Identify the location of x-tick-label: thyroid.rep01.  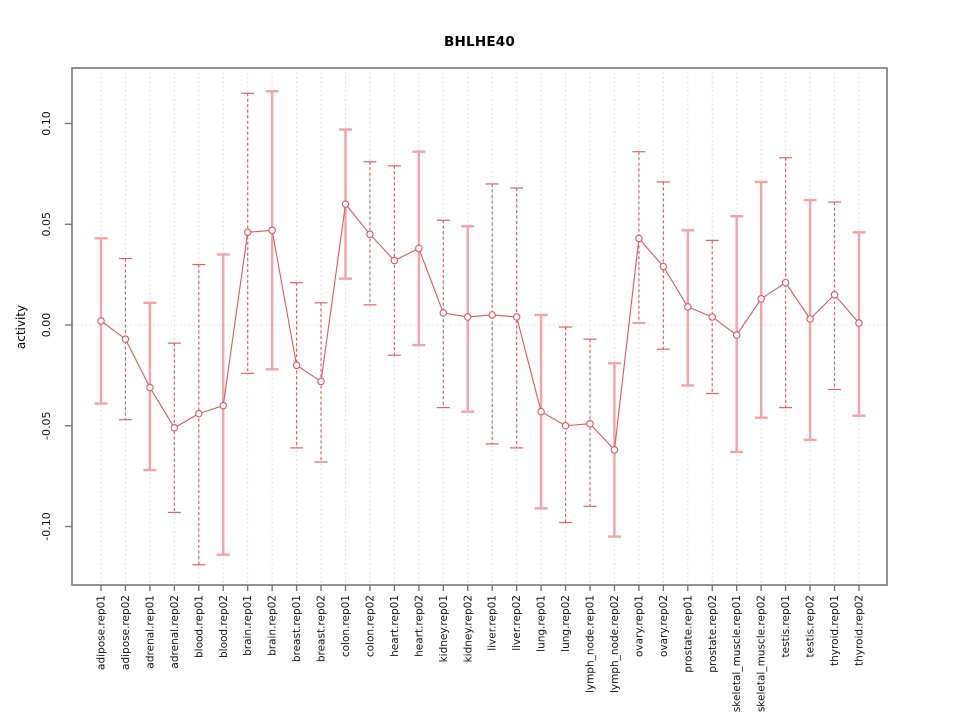
(835, 630).